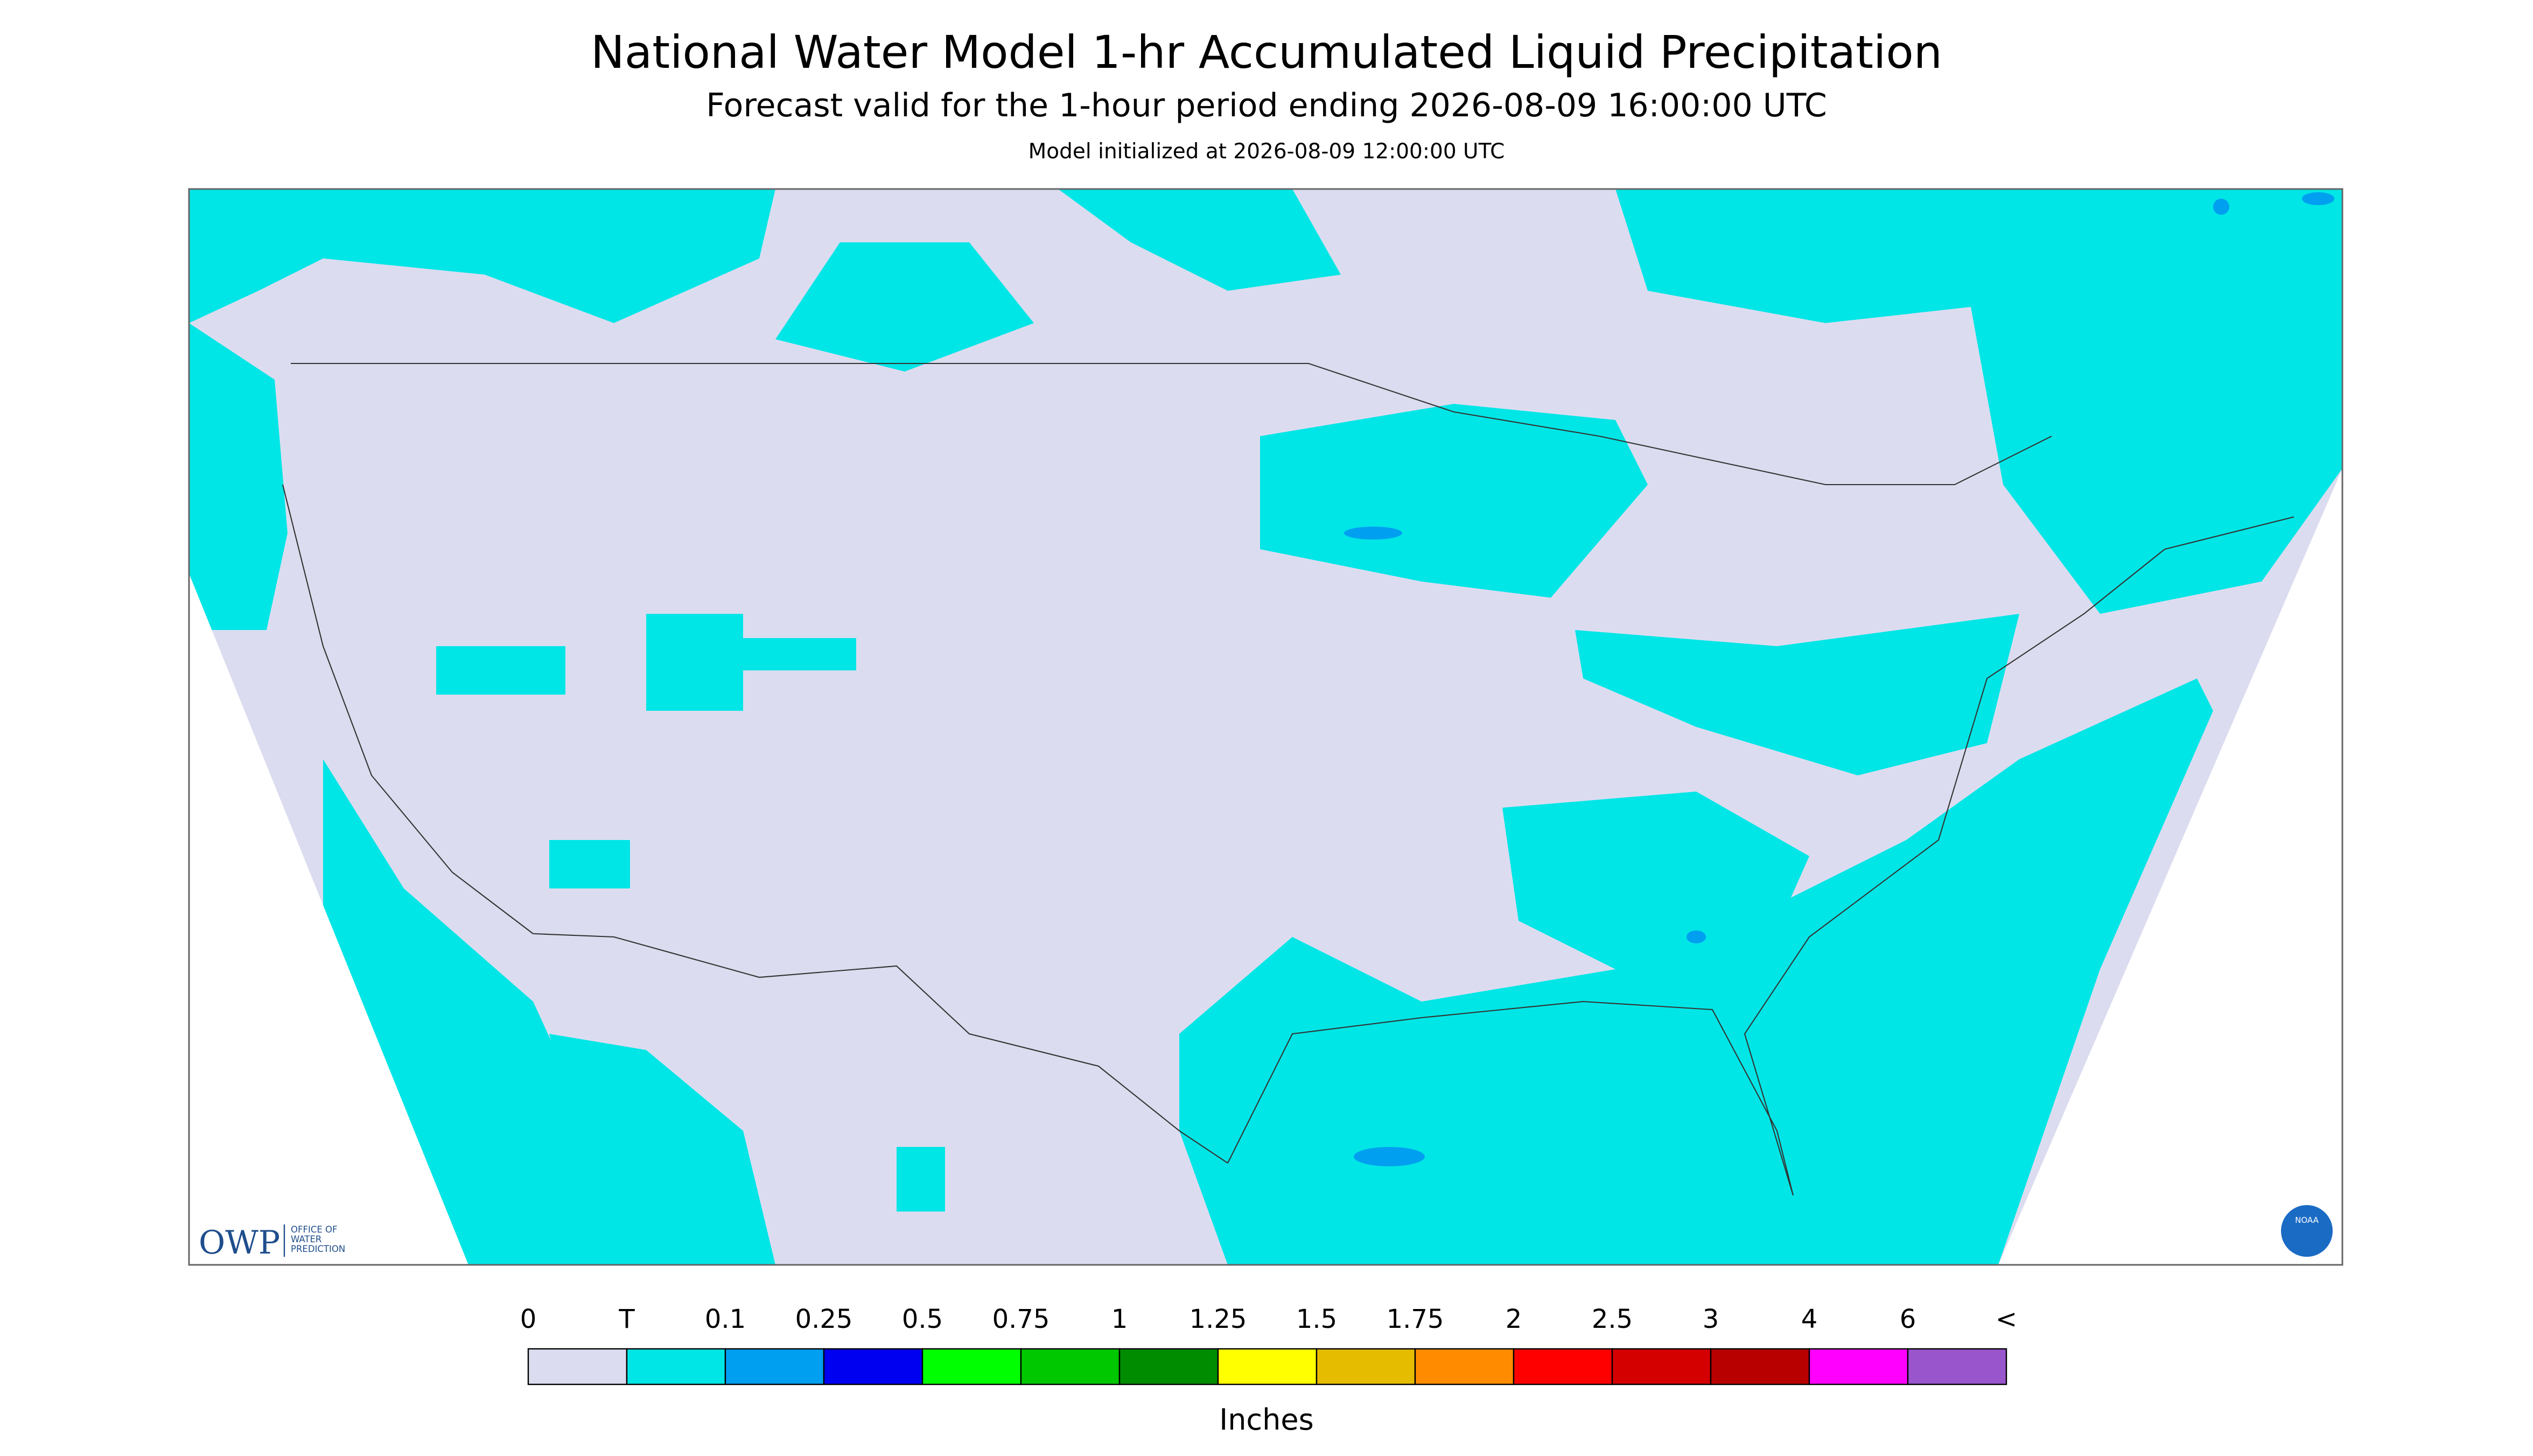  I want to click on owp-logo: OWP, so click(239, 1243).